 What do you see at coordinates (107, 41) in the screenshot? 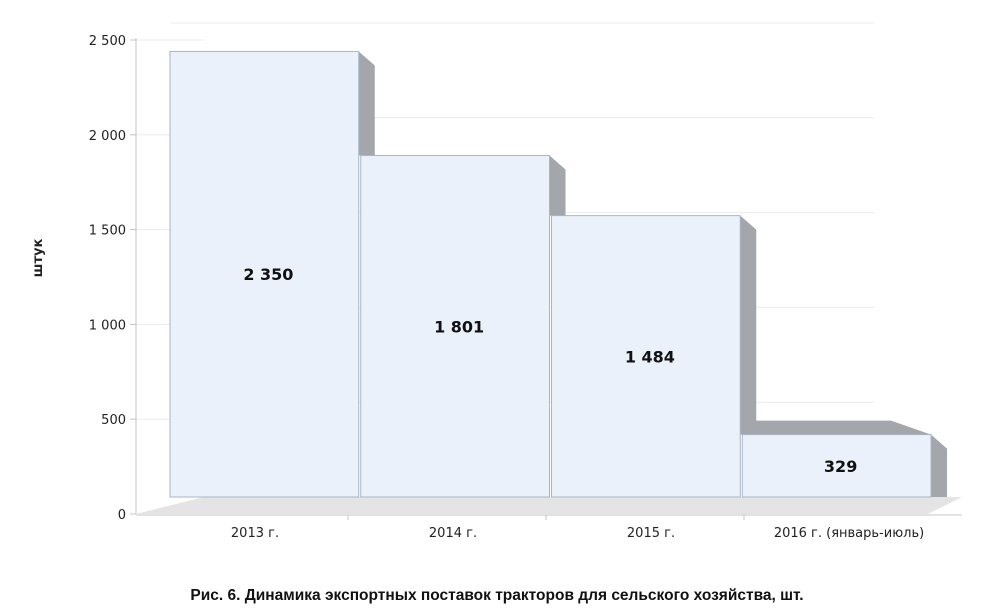
I see `y-tick-label: 2 500` at bounding box center [107, 41].